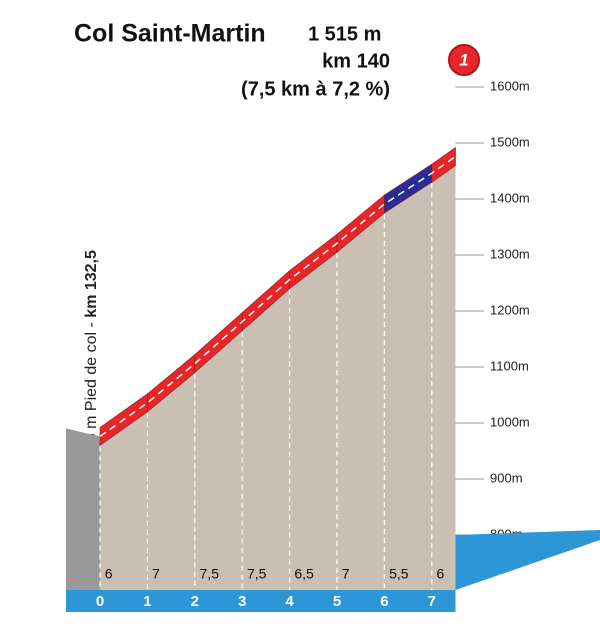 Image resolution: width=600 pixels, height=633 pixels. I want to click on base-label: 976 m Pied de col - km 132,5, so click(91, 355).